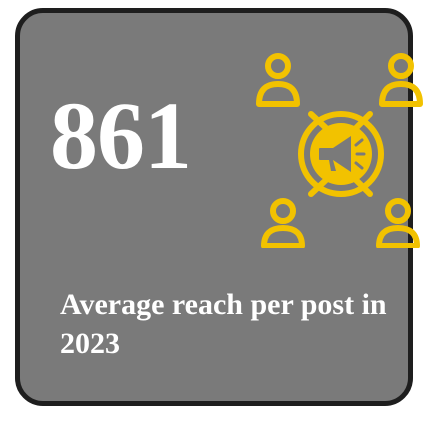  I want to click on hub-ring, so click(341, 154).